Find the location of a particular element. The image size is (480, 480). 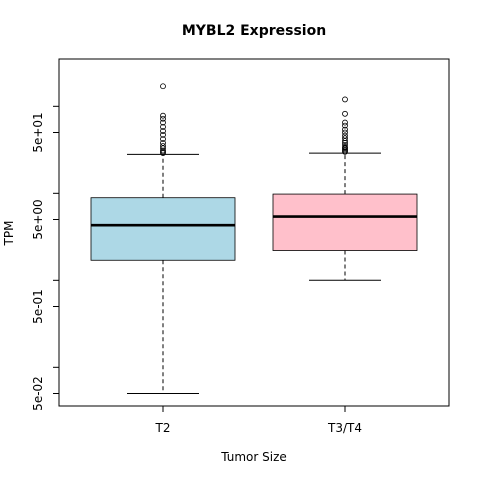

chart-title: MYBL2 Expression is located at coordinates (254, 31).